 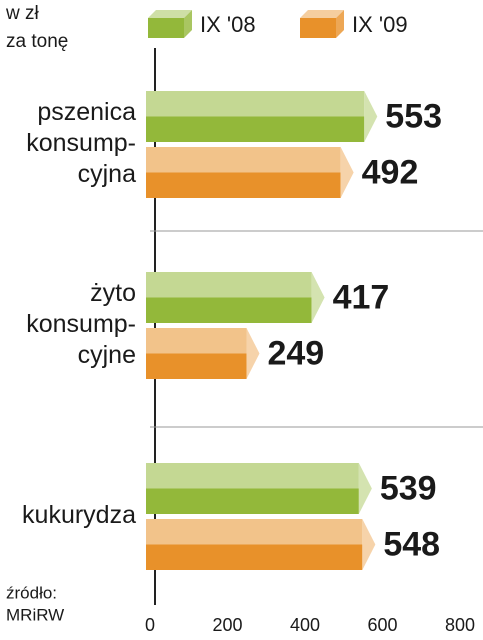 What do you see at coordinates (295, 353) in the screenshot?
I see `value-label: 249` at bounding box center [295, 353].